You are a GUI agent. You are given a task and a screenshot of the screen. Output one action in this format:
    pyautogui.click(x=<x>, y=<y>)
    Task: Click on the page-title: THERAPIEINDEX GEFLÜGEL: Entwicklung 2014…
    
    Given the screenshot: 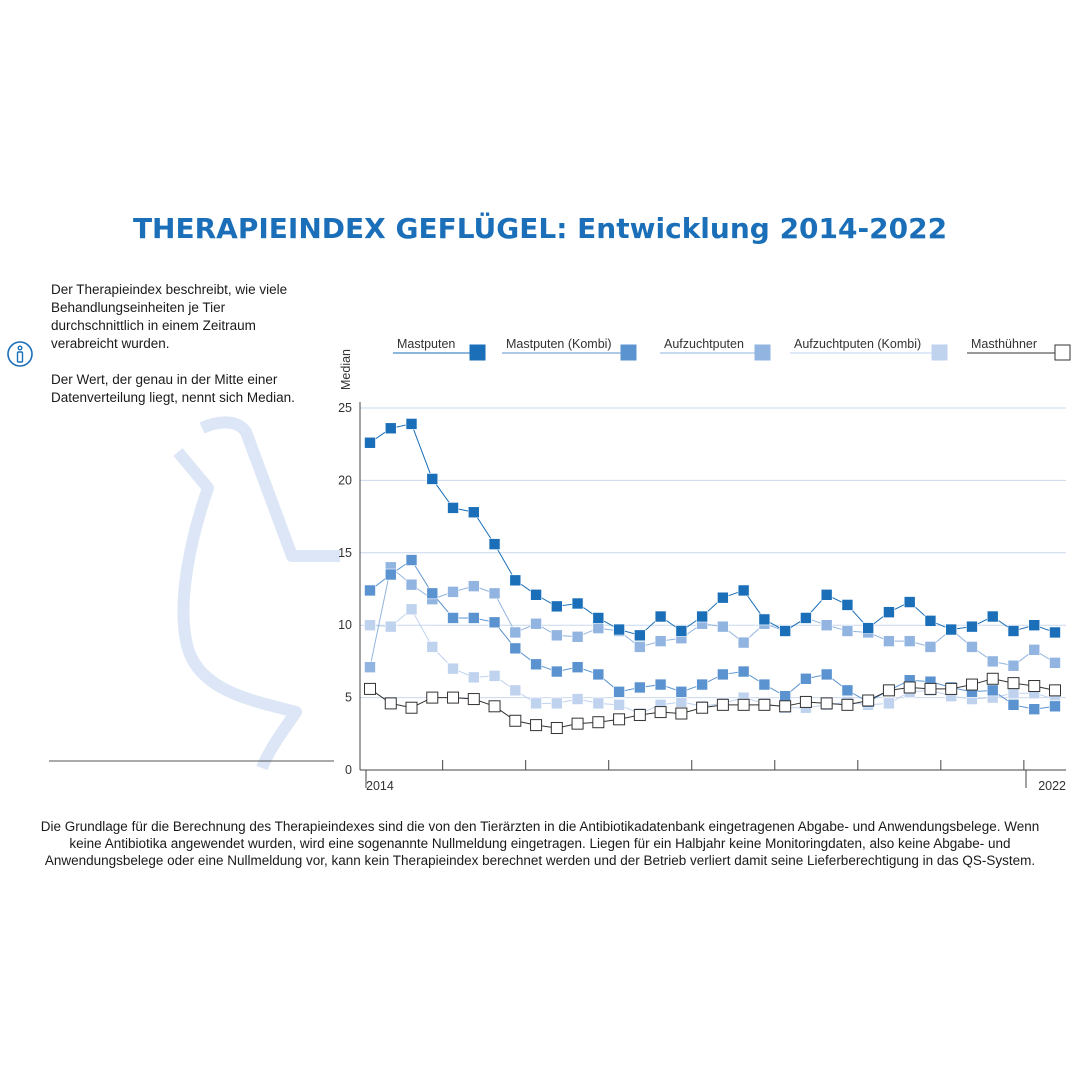 What is the action you would take?
    pyautogui.click(x=540, y=228)
    